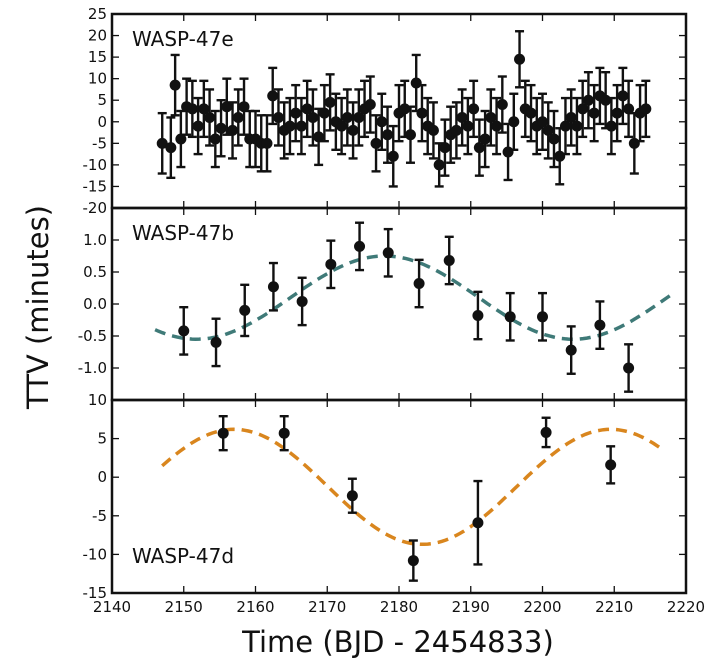 The image size is (721, 659). I want to click on x-tick-label: 2200, so click(542, 607).